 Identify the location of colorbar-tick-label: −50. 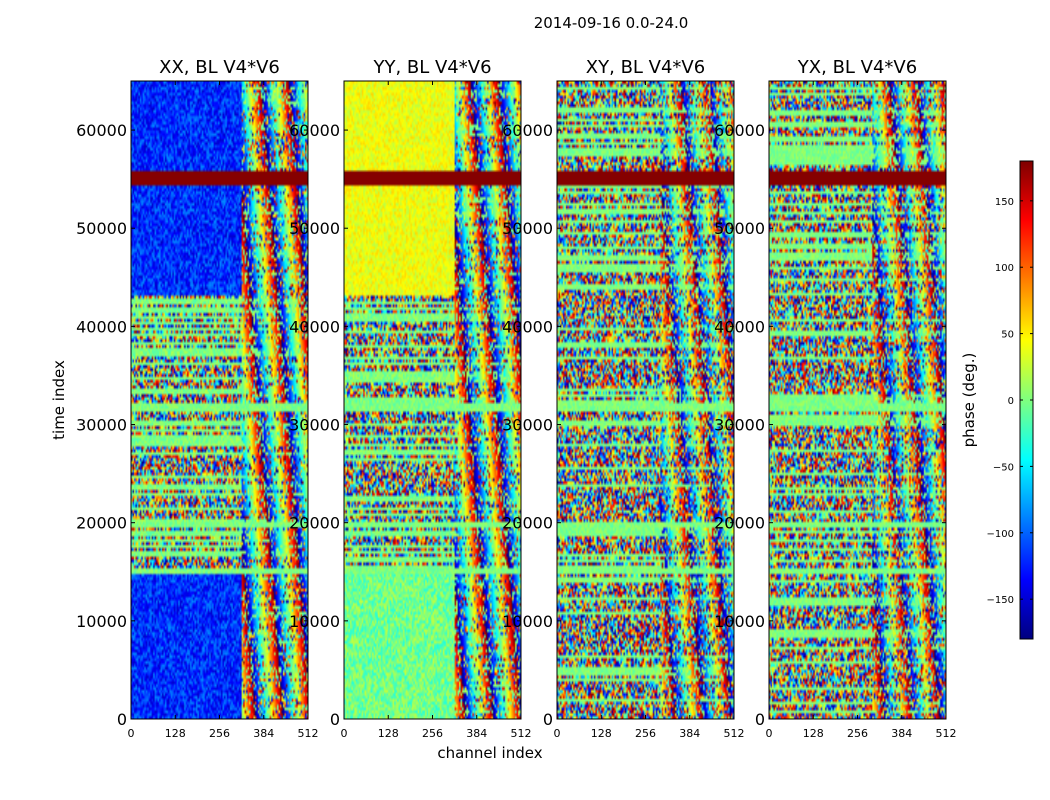
(1003, 467).